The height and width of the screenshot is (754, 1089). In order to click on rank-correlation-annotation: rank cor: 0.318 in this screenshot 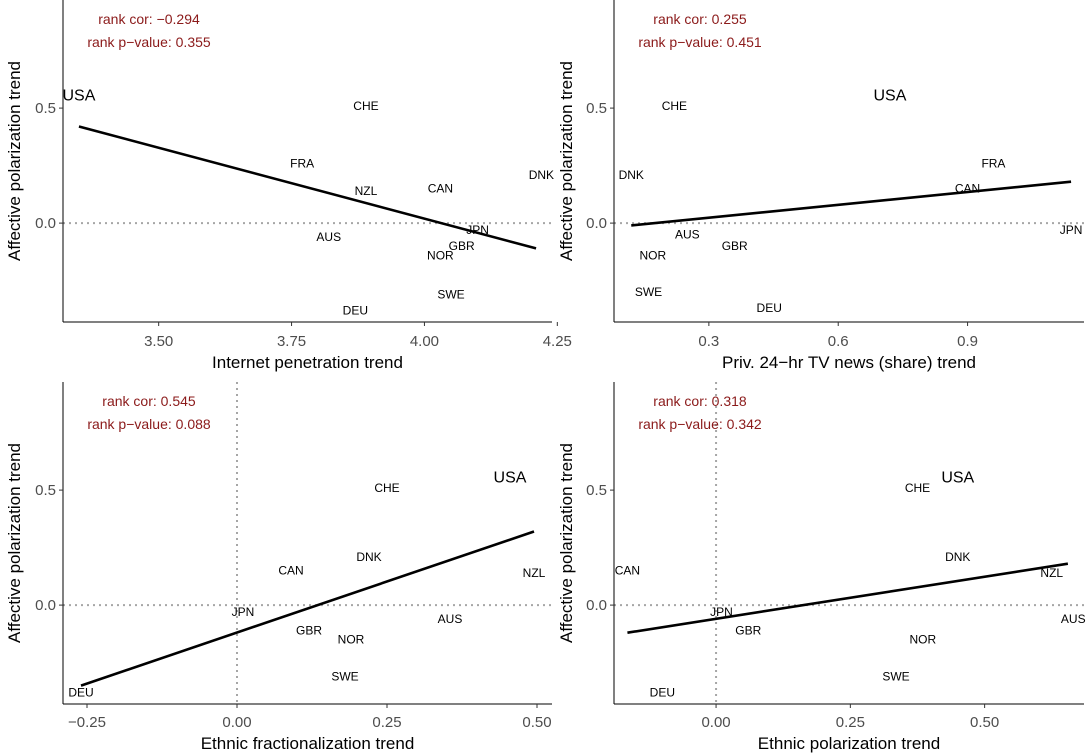, I will do `click(700, 401)`.